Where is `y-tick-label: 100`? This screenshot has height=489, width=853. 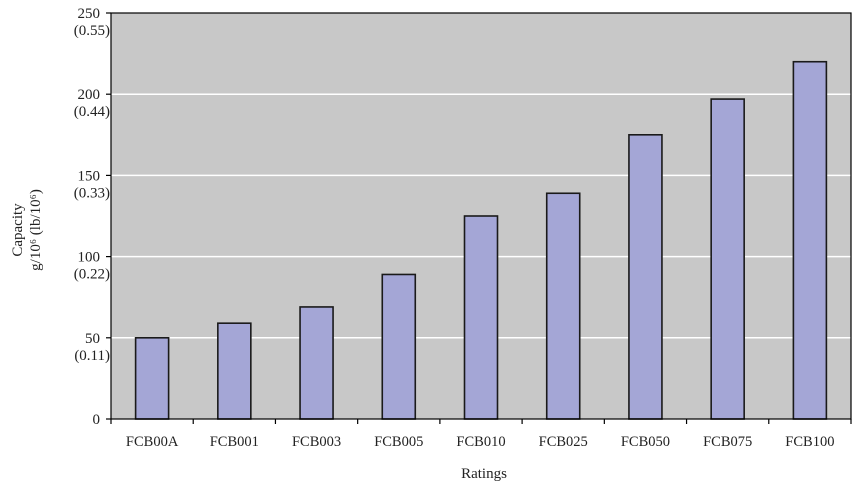 y-tick-label: 100 is located at coordinates (89, 258).